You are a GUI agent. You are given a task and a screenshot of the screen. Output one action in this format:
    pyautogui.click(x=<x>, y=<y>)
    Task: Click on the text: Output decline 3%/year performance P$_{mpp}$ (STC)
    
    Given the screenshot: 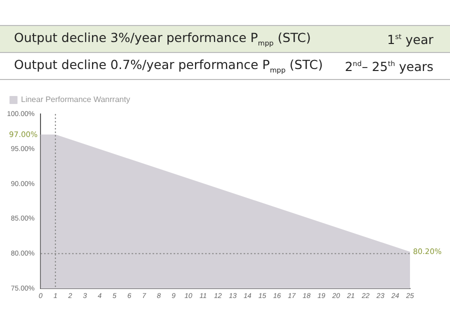 What is the action you would take?
    pyautogui.click(x=165, y=39)
    